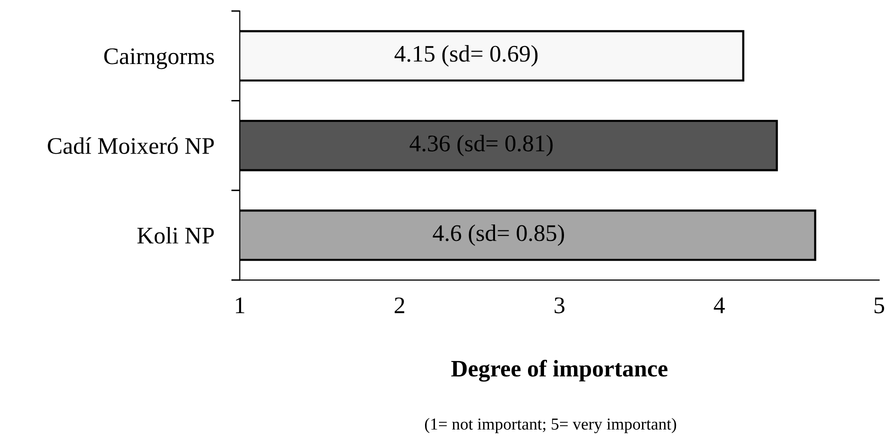 Image resolution: width=888 pixels, height=441 pixels. Describe the element at coordinates (559, 305) in the screenshot. I see `x-tick-label: 3` at that location.